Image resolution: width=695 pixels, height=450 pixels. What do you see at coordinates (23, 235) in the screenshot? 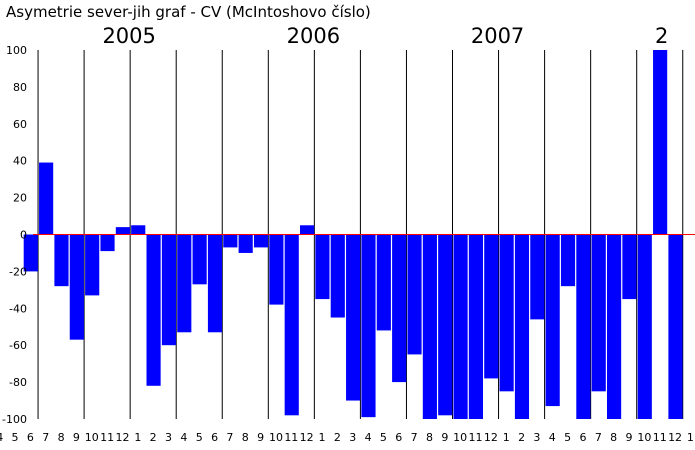
I see `y-tick-label: 0` at bounding box center [23, 235].